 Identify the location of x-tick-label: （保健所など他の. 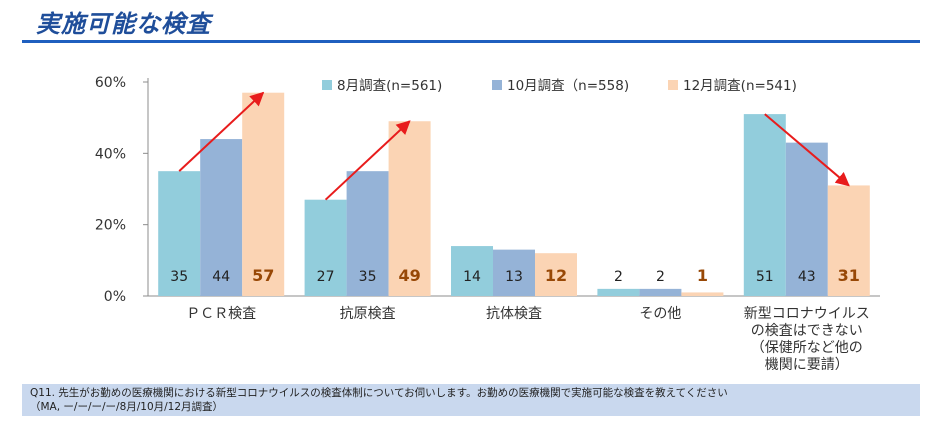
(807, 348).